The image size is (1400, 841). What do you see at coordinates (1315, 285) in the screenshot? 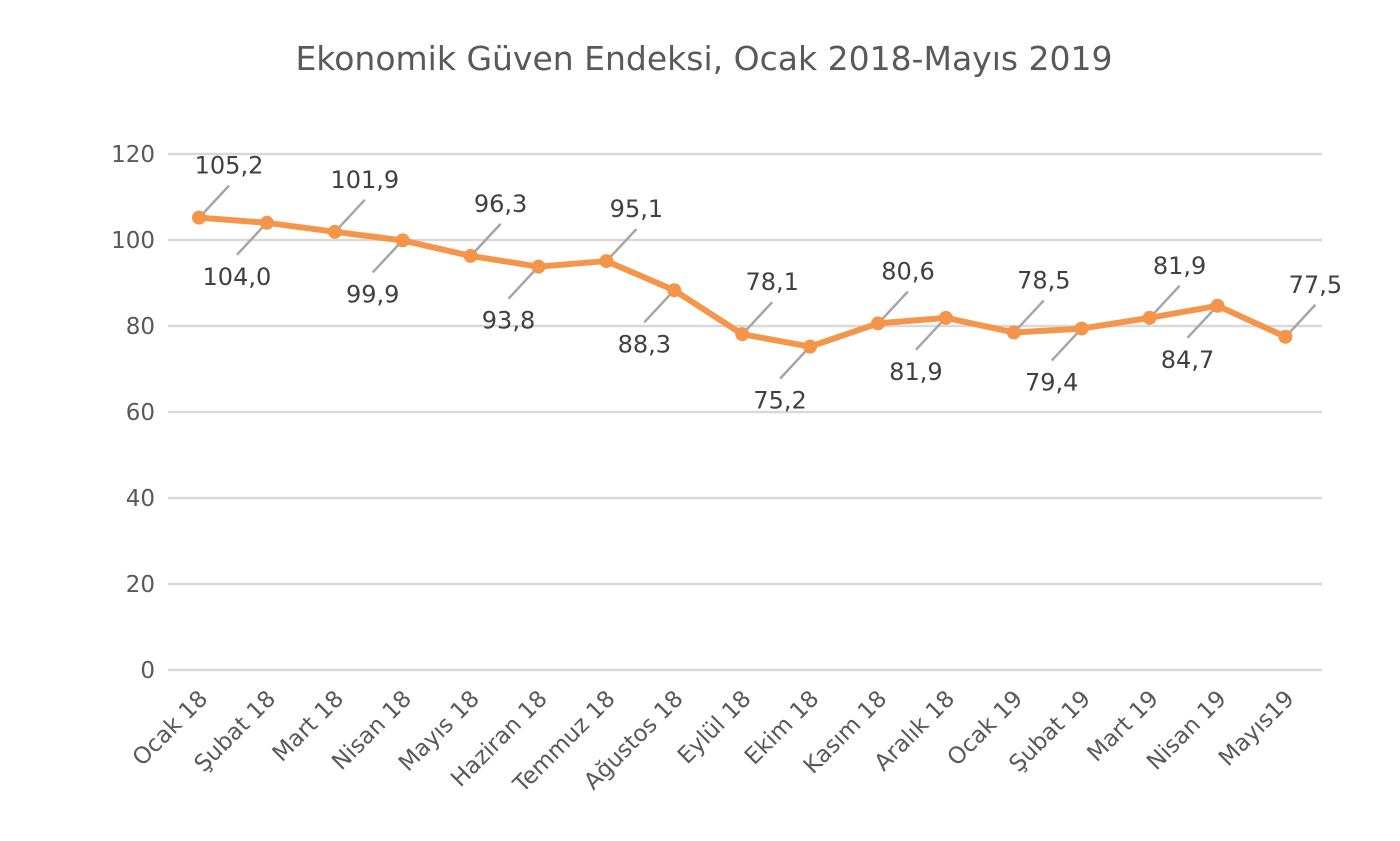
I see `data-label: 77,5` at bounding box center [1315, 285].